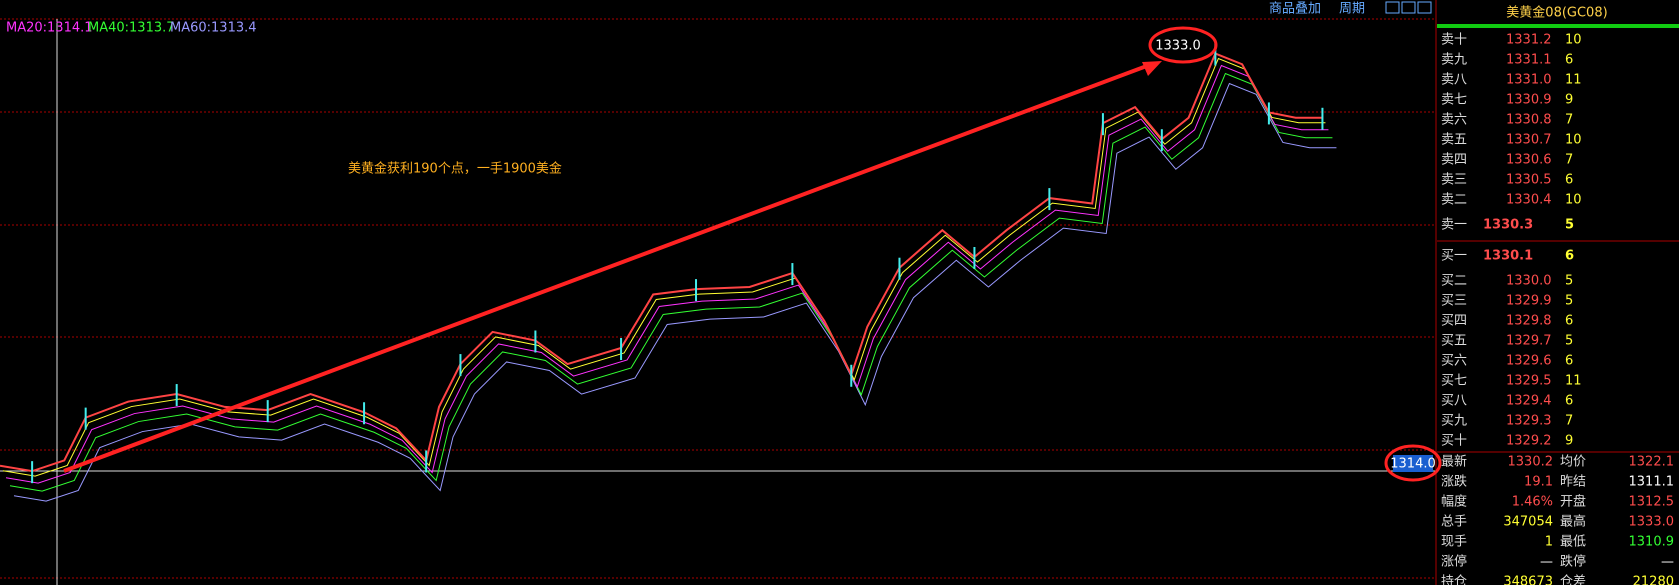 The height and width of the screenshot is (585, 1679). I want to click on annotation: 美黄金获利190个点，一手1900美金, so click(455, 169).